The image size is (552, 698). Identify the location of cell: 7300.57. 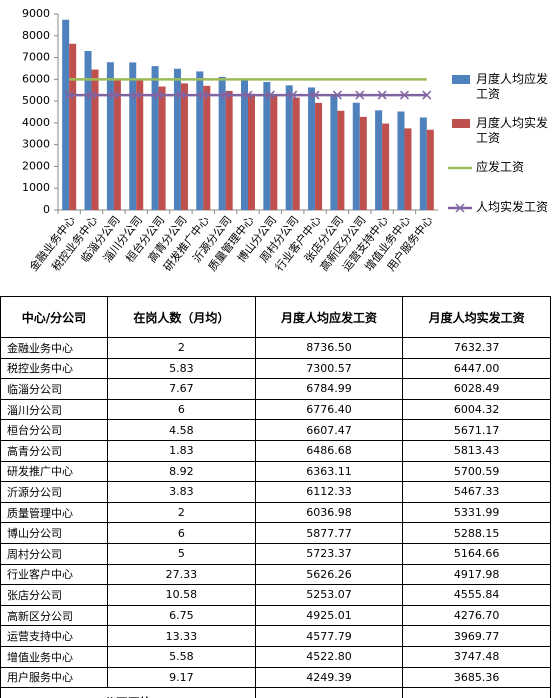
(329, 368).